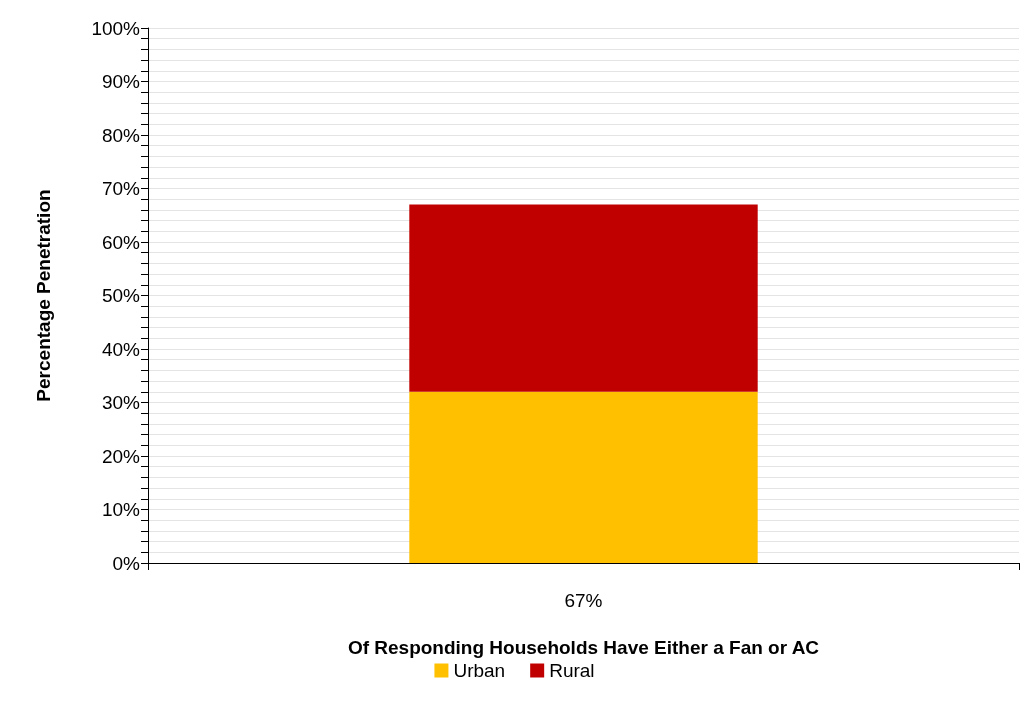 Image resolution: width=1029 pixels, height=701 pixels. I want to click on y-tick-label: 40%, so click(121, 349).